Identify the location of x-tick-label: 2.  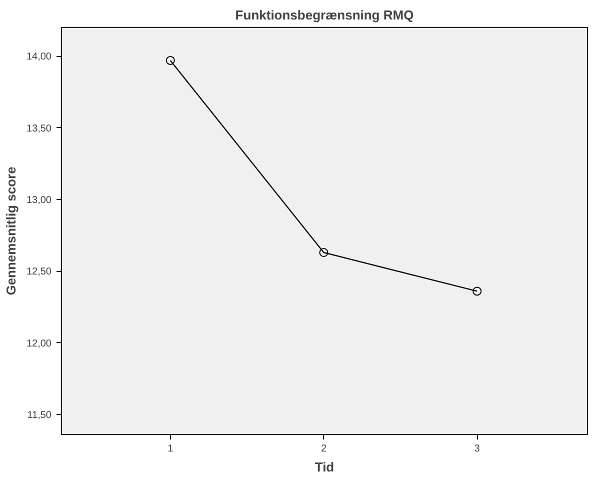
(323, 449).